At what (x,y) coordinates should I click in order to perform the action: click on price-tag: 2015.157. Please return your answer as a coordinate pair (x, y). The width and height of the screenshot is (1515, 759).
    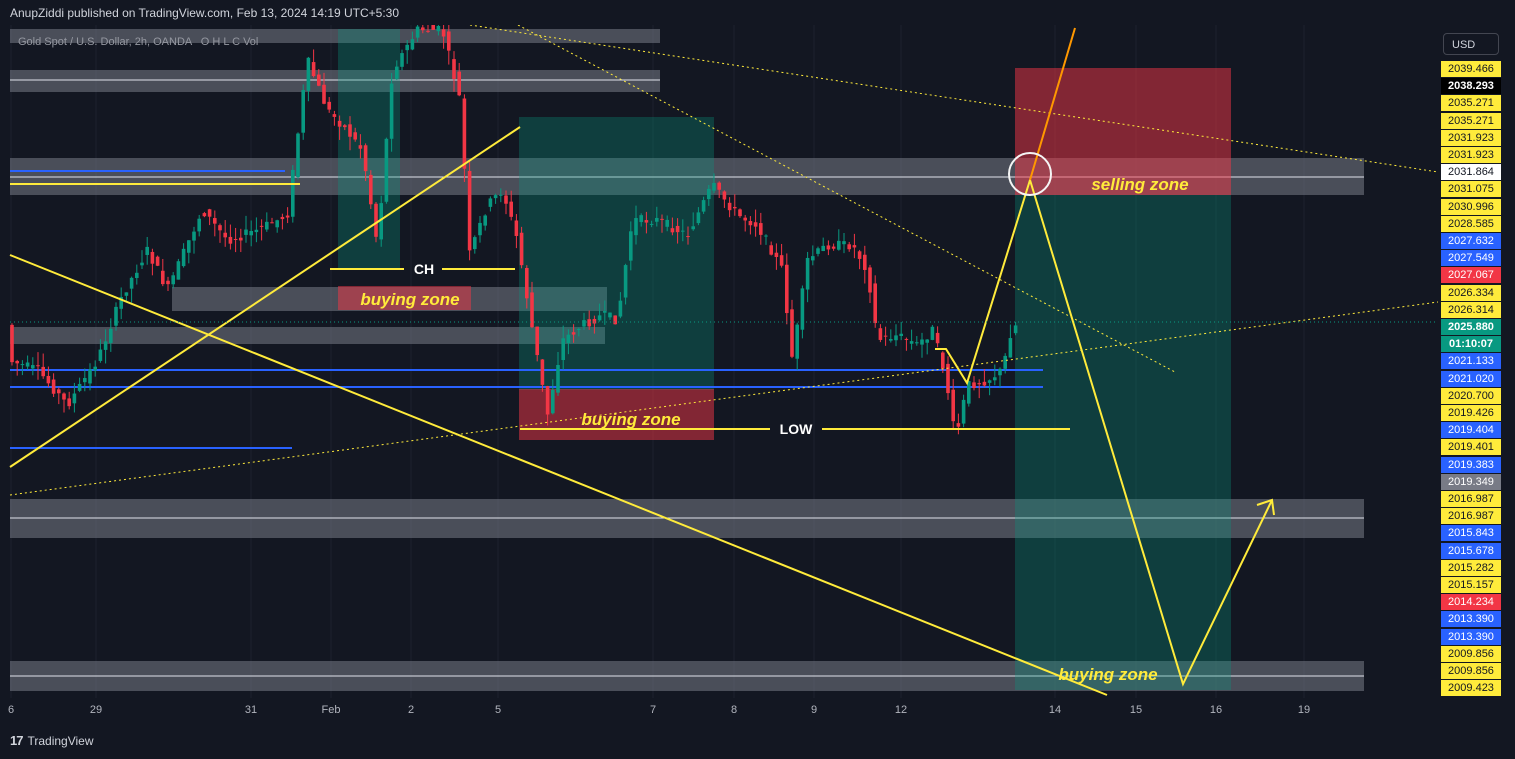
    Looking at the image, I should click on (1471, 585).